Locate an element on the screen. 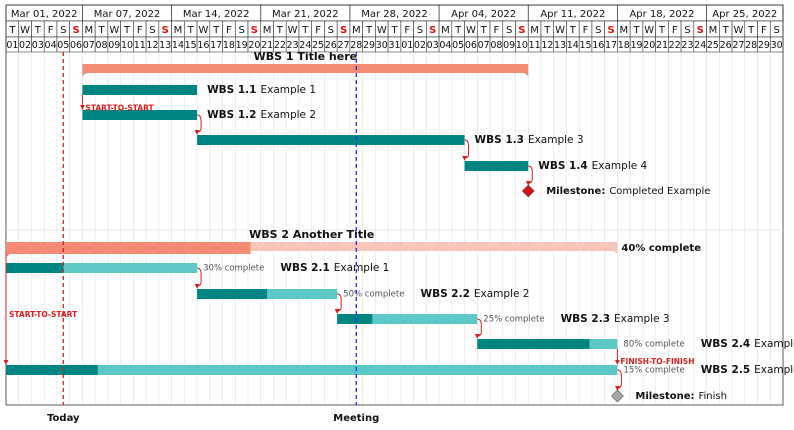  task-label: WBS 1.1 Example 1 is located at coordinates (261, 90).